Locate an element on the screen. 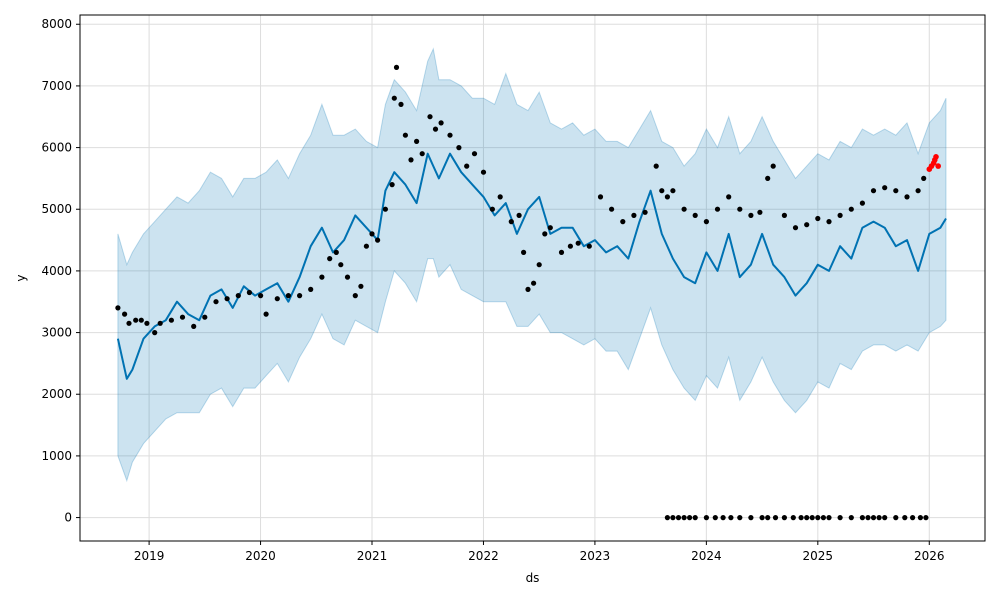  x-axis-label: ds is located at coordinates (533, 578).